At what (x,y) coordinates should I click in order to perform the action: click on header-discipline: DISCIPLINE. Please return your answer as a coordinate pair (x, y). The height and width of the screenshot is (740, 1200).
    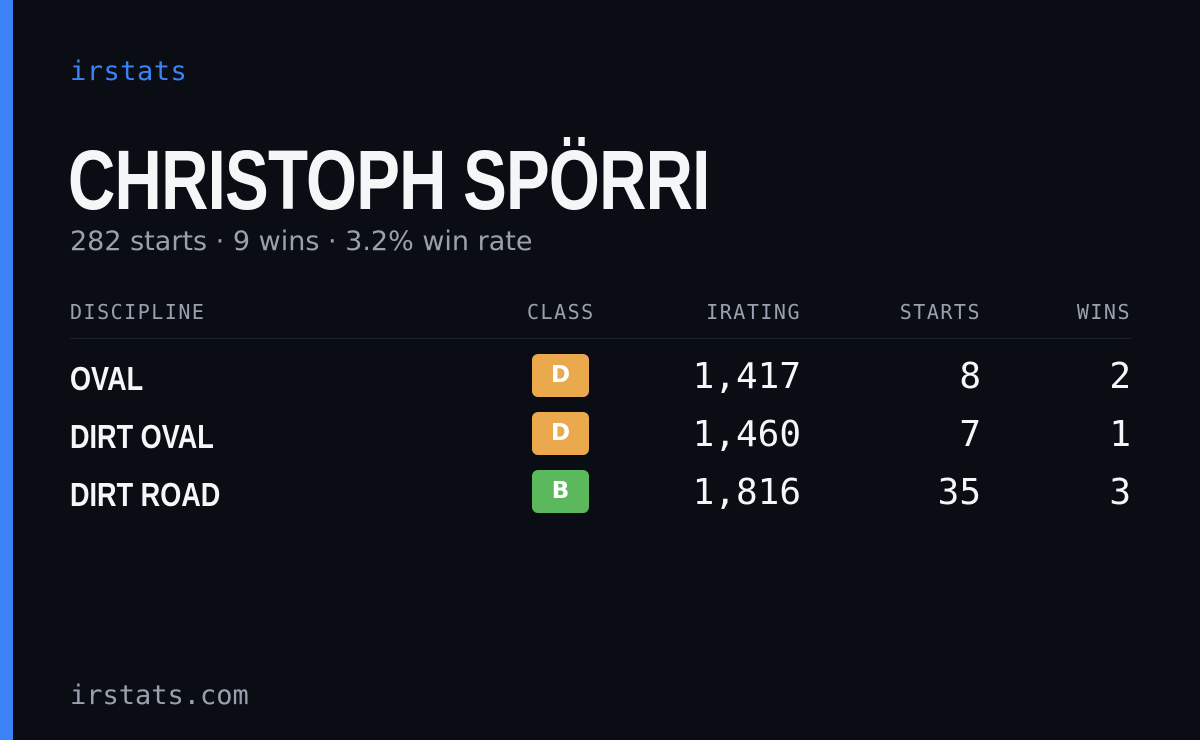
    Looking at the image, I should click on (138, 312).